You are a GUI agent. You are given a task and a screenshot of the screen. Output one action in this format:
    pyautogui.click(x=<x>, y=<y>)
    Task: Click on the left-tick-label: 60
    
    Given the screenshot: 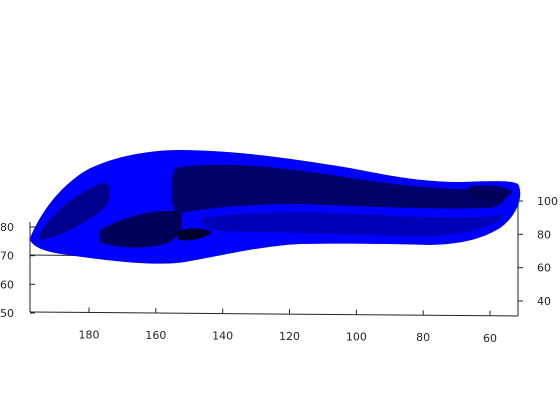 What is the action you would take?
    pyautogui.click(x=7, y=284)
    